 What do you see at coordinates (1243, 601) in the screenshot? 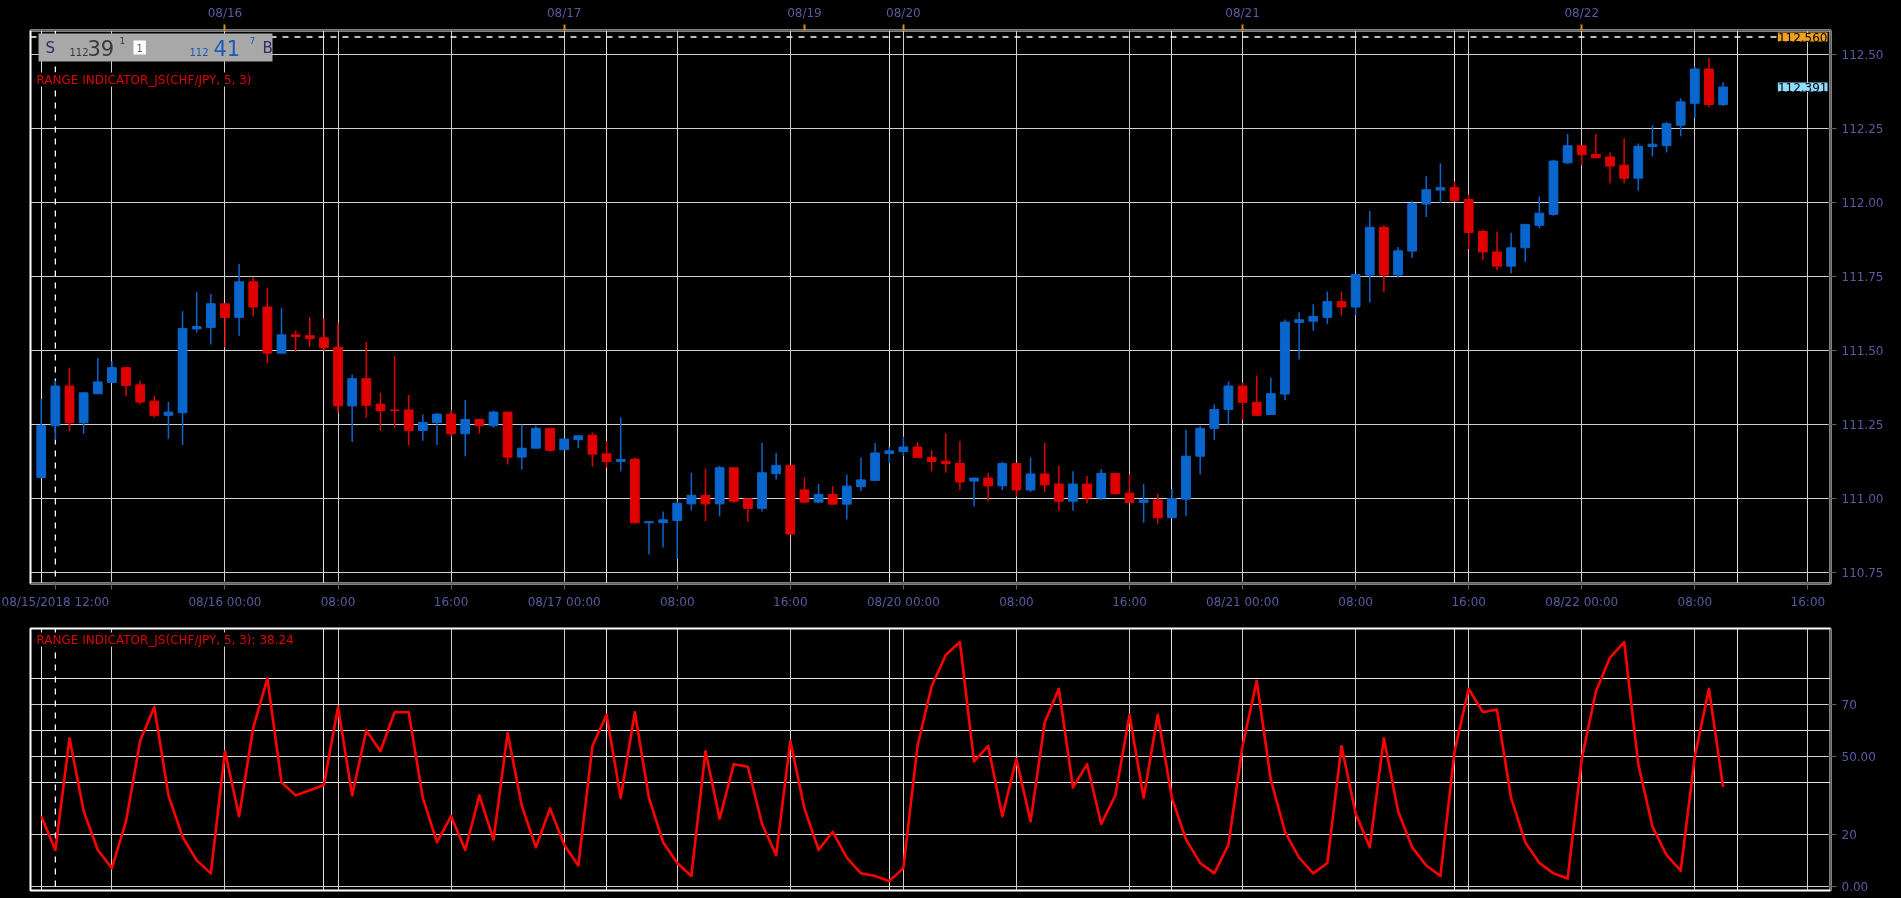
I see `x-tick-label: 08/21 00:00` at bounding box center [1243, 601].